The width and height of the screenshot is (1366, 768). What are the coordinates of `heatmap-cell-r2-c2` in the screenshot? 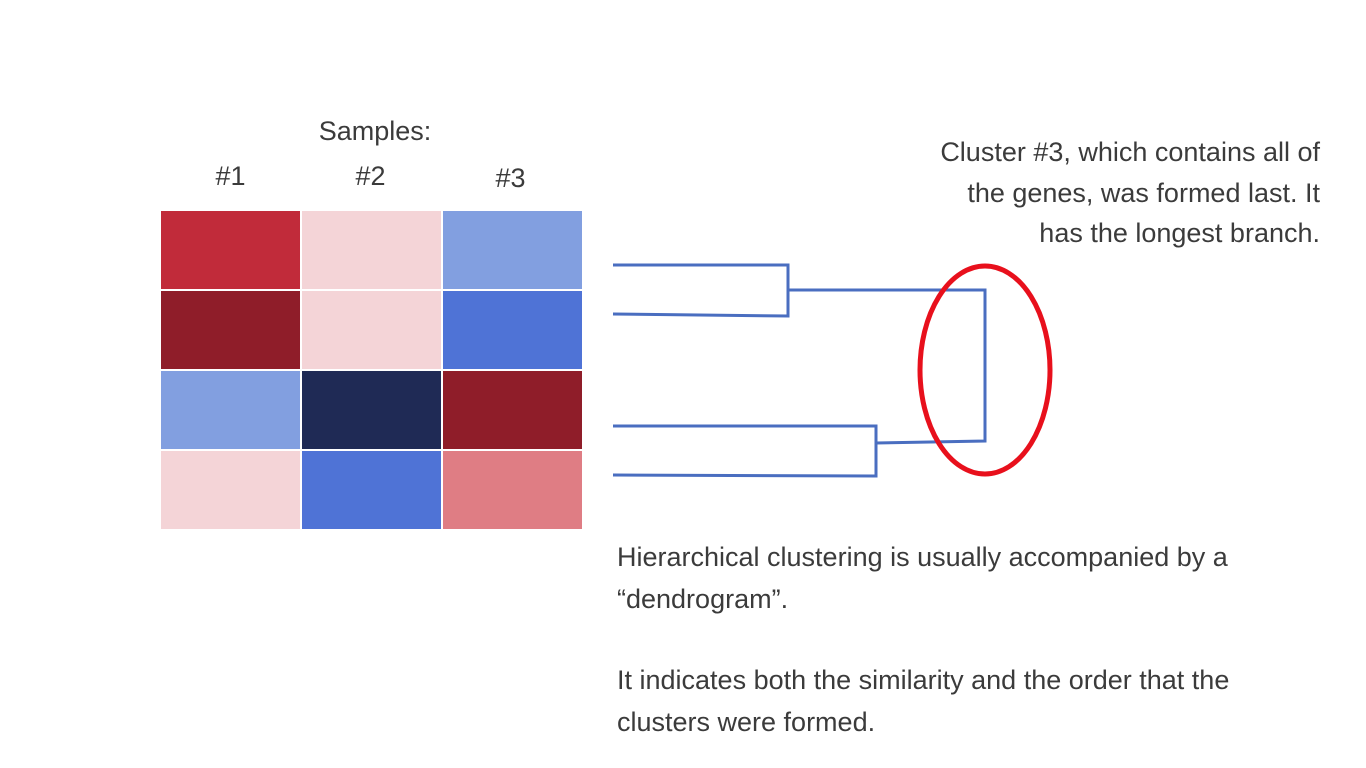 It's located at (371, 330).